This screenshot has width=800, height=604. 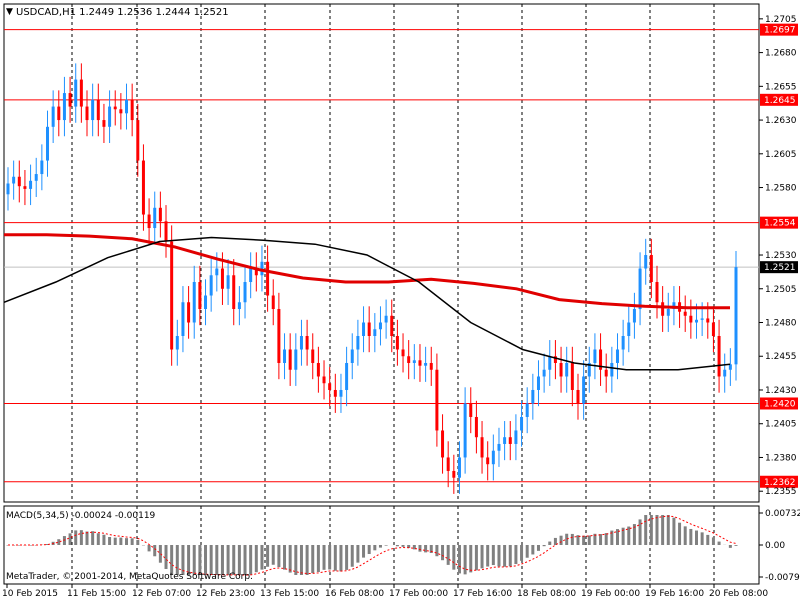 What do you see at coordinates (289, 594) in the screenshot?
I see `time-label: 13 Feb 15:00` at bounding box center [289, 594].